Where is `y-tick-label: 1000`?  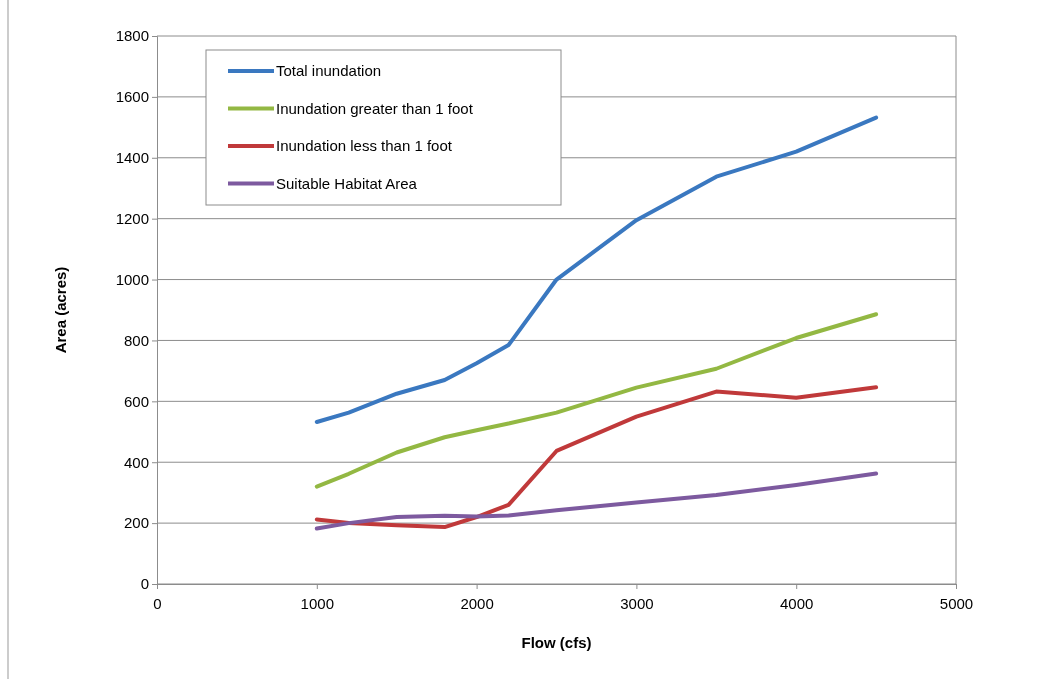 y-tick-label: 1000 is located at coordinates (132, 279).